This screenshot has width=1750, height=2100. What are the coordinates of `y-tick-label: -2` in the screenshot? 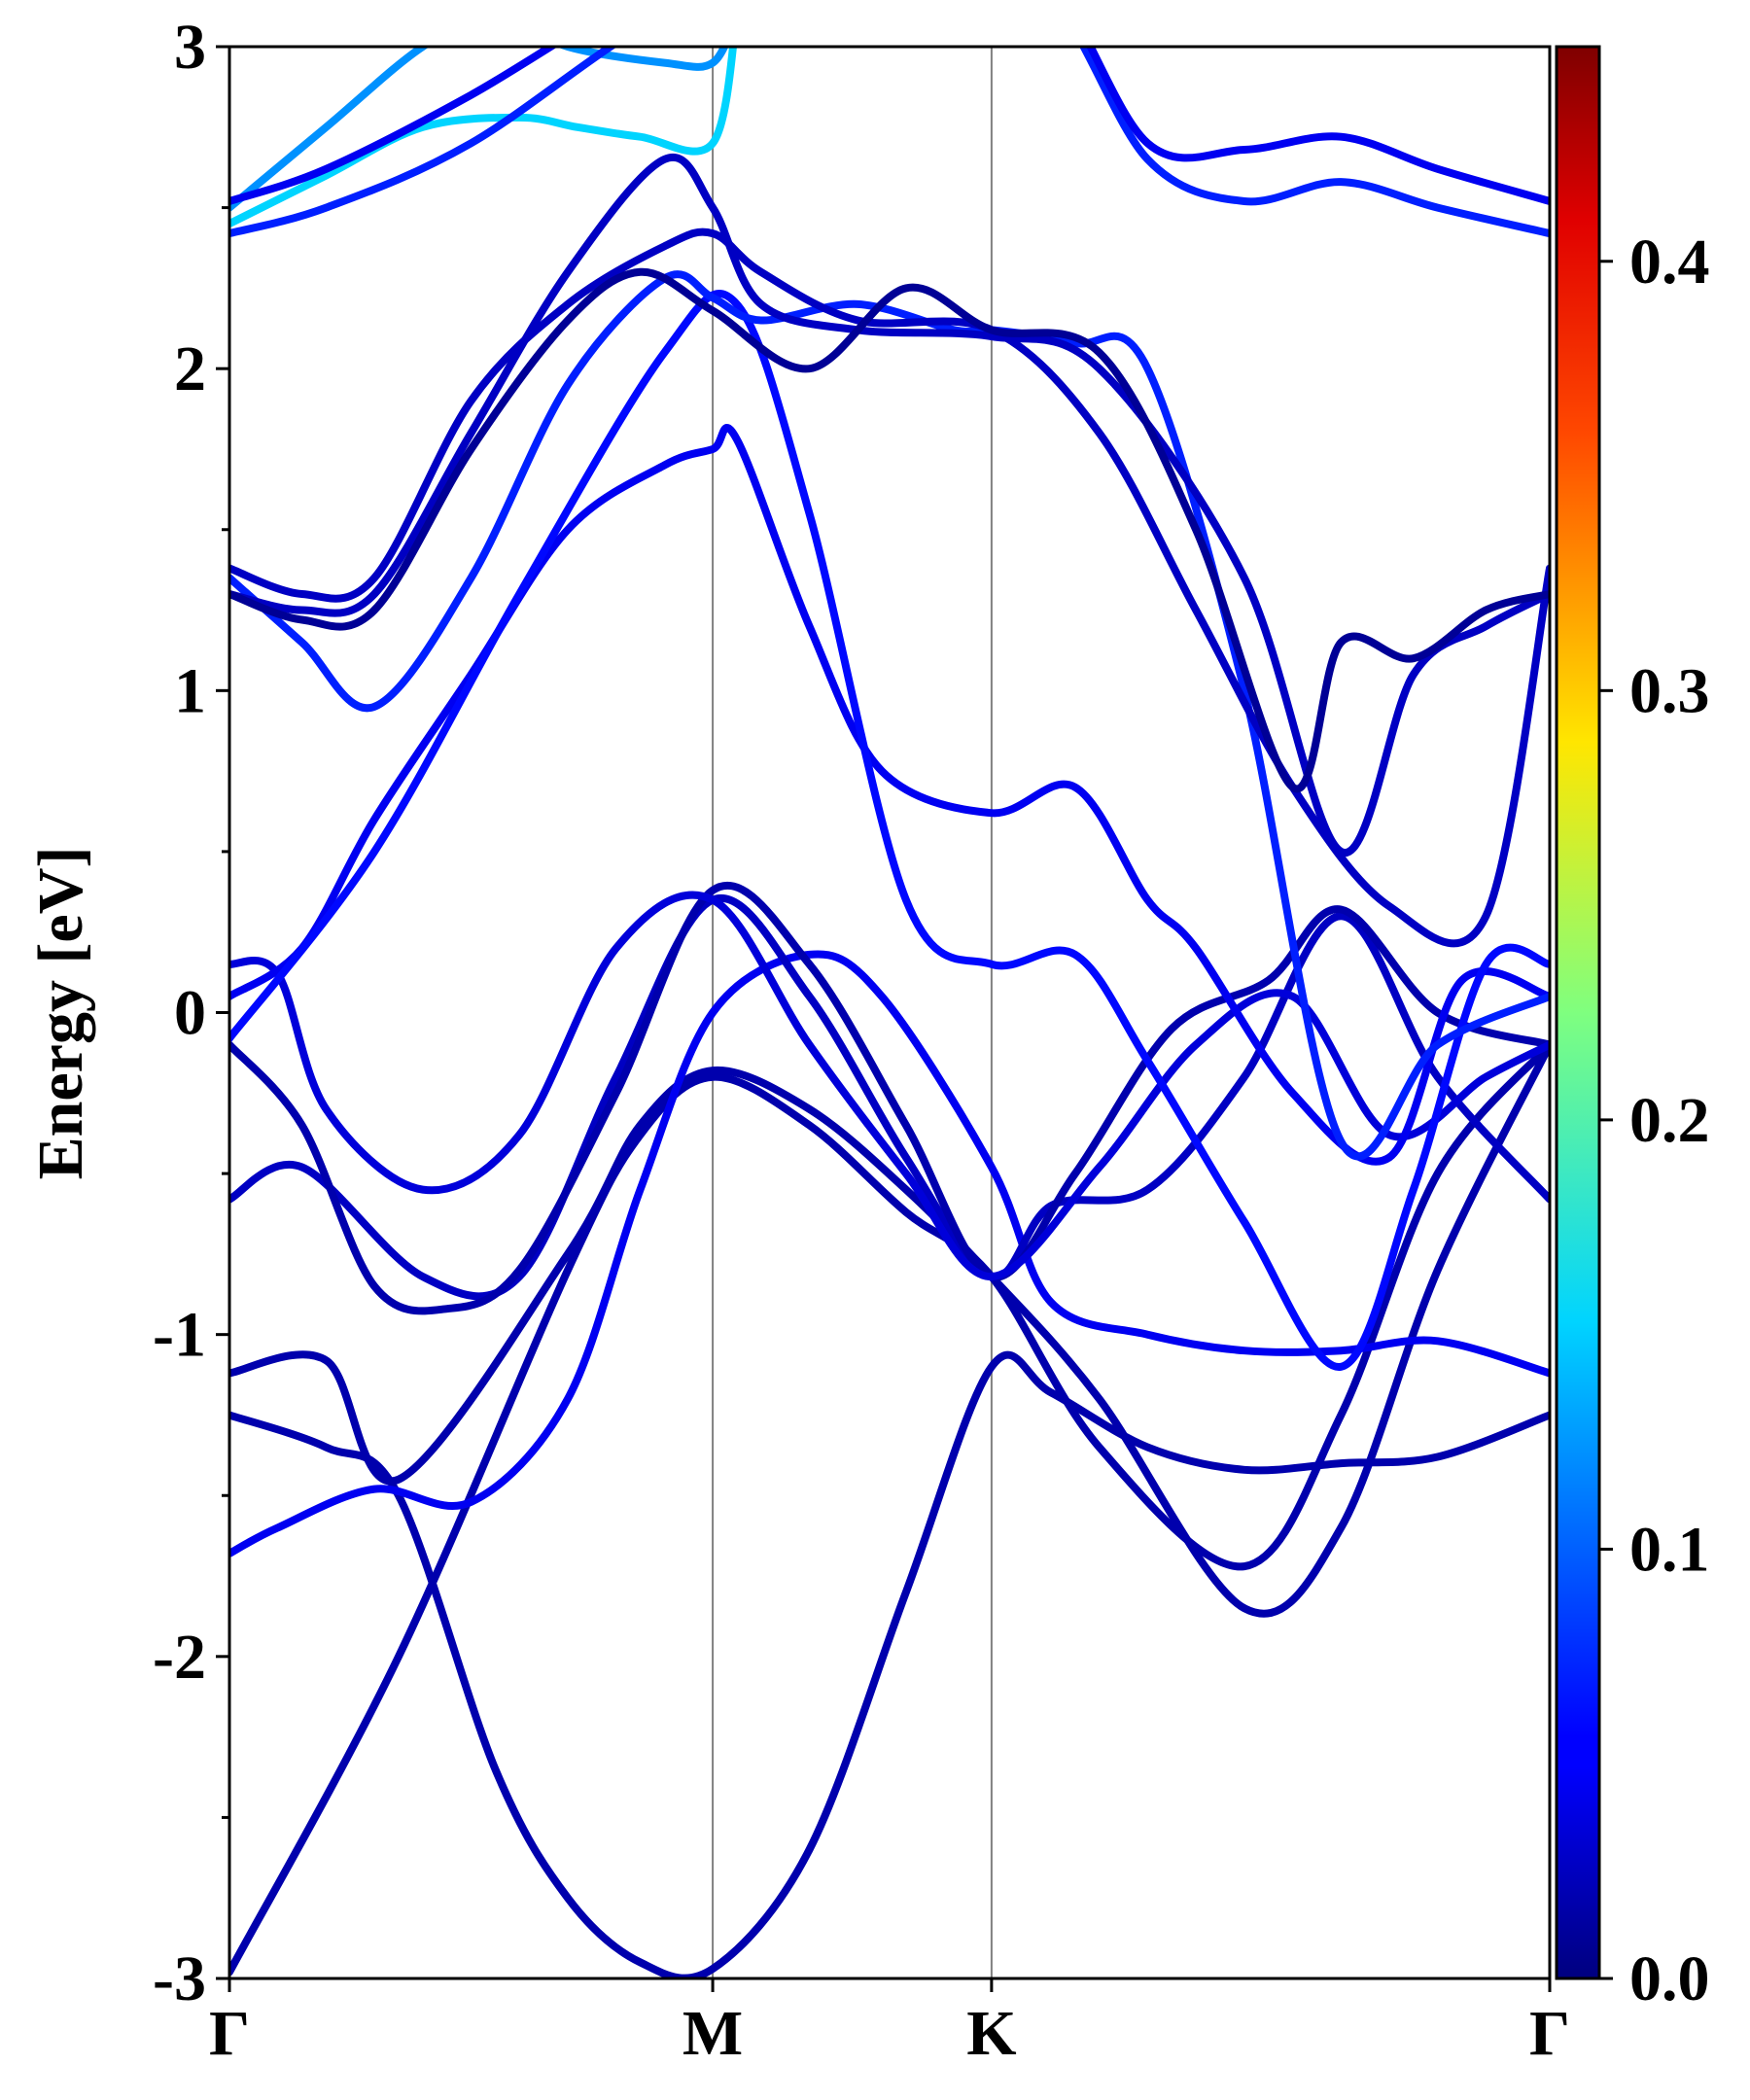 It's located at (179, 1657).